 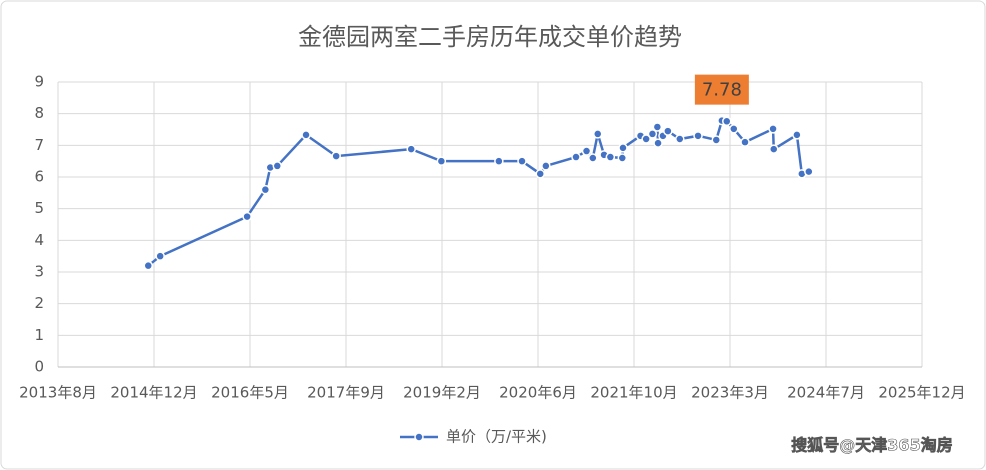 What do you see at coordinates (250, 393) in the screenshot?
I see `x-tick-label: 2016年5月` at bounding box center [250, 393].